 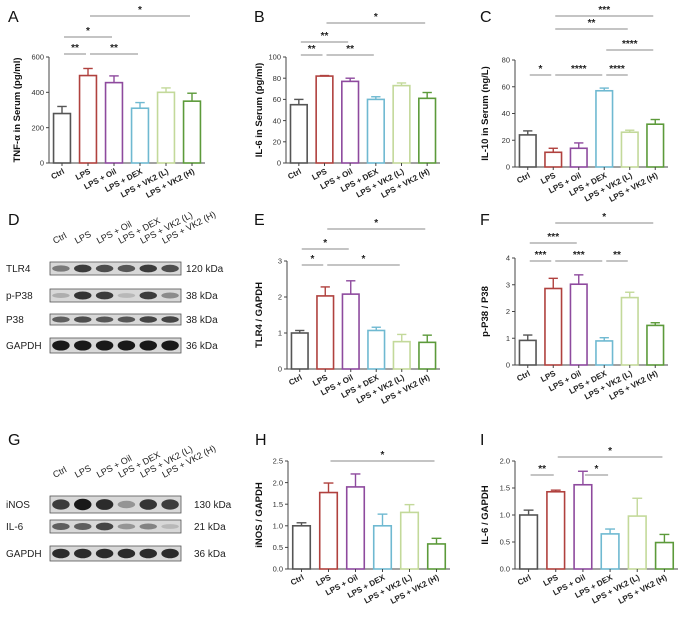 What do you see at coordinates (15, 527) in the screenshot?
I see `protein-label: IL-6` at bounding box center [15, 527].